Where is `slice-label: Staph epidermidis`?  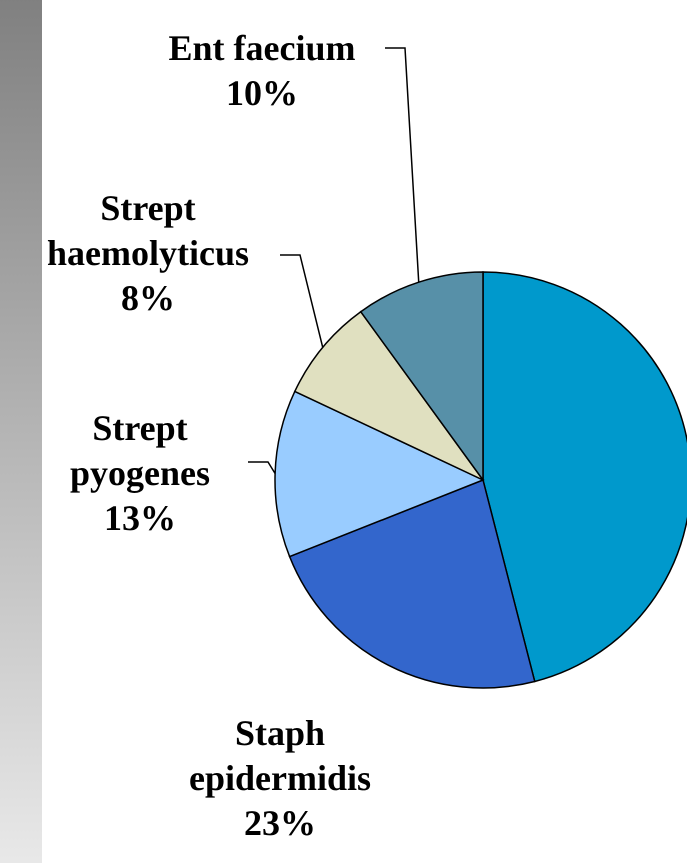
slice-label: Staph epidermidis is located at coordinates (280, 755).